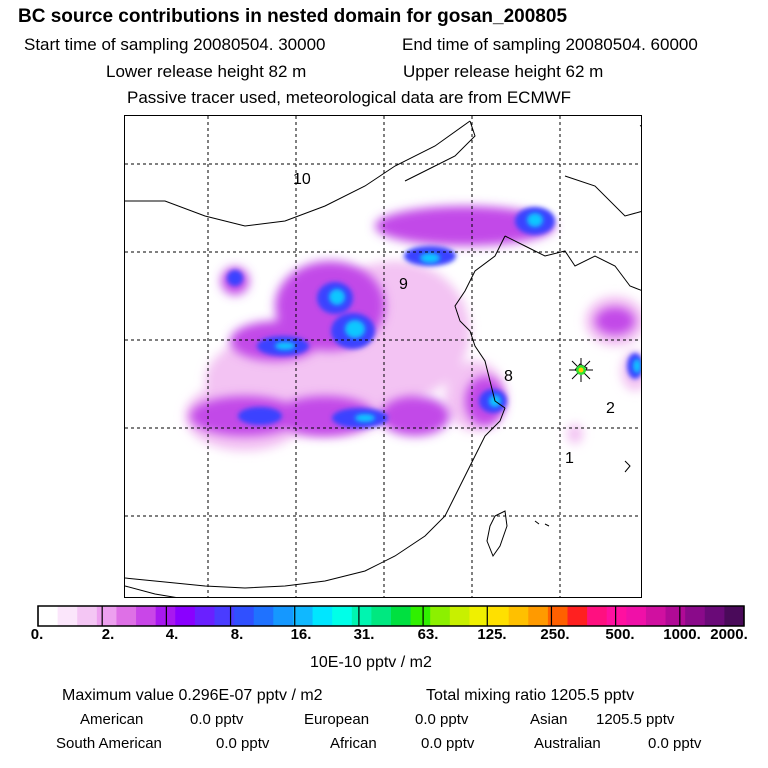 This screenshot has width=768, height=768. What do you see at coordinates (503, 71) in the screenshot?
I see `upper-release-label: Upper release height 62 m` at bounding box center [503, 71].